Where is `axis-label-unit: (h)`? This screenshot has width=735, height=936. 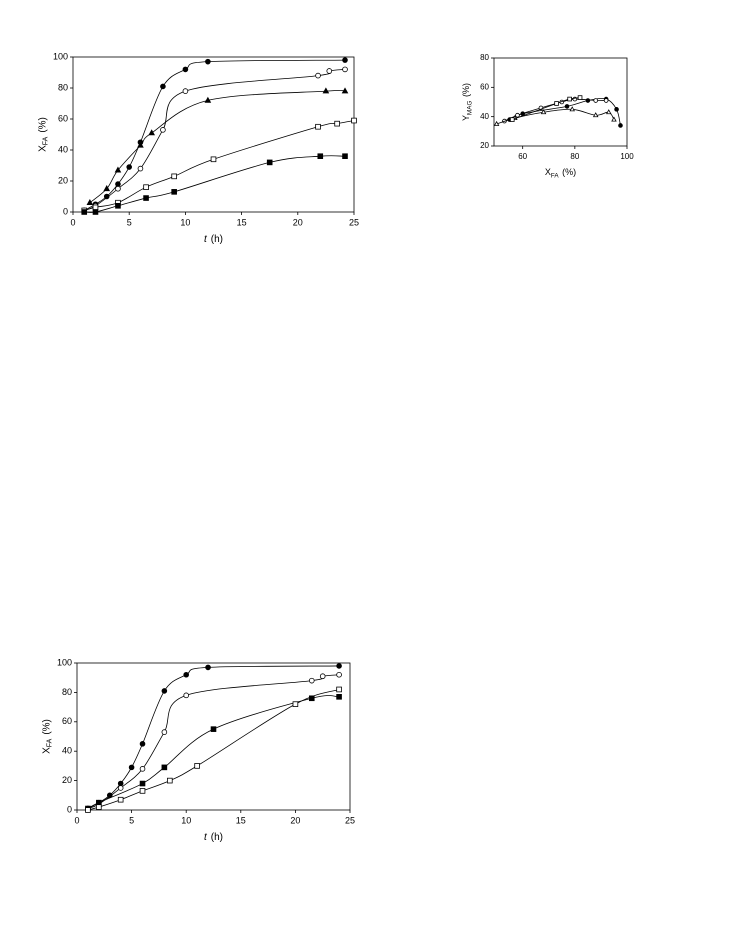
axis-label-unit: (h) is located at coordinates (217, 239).